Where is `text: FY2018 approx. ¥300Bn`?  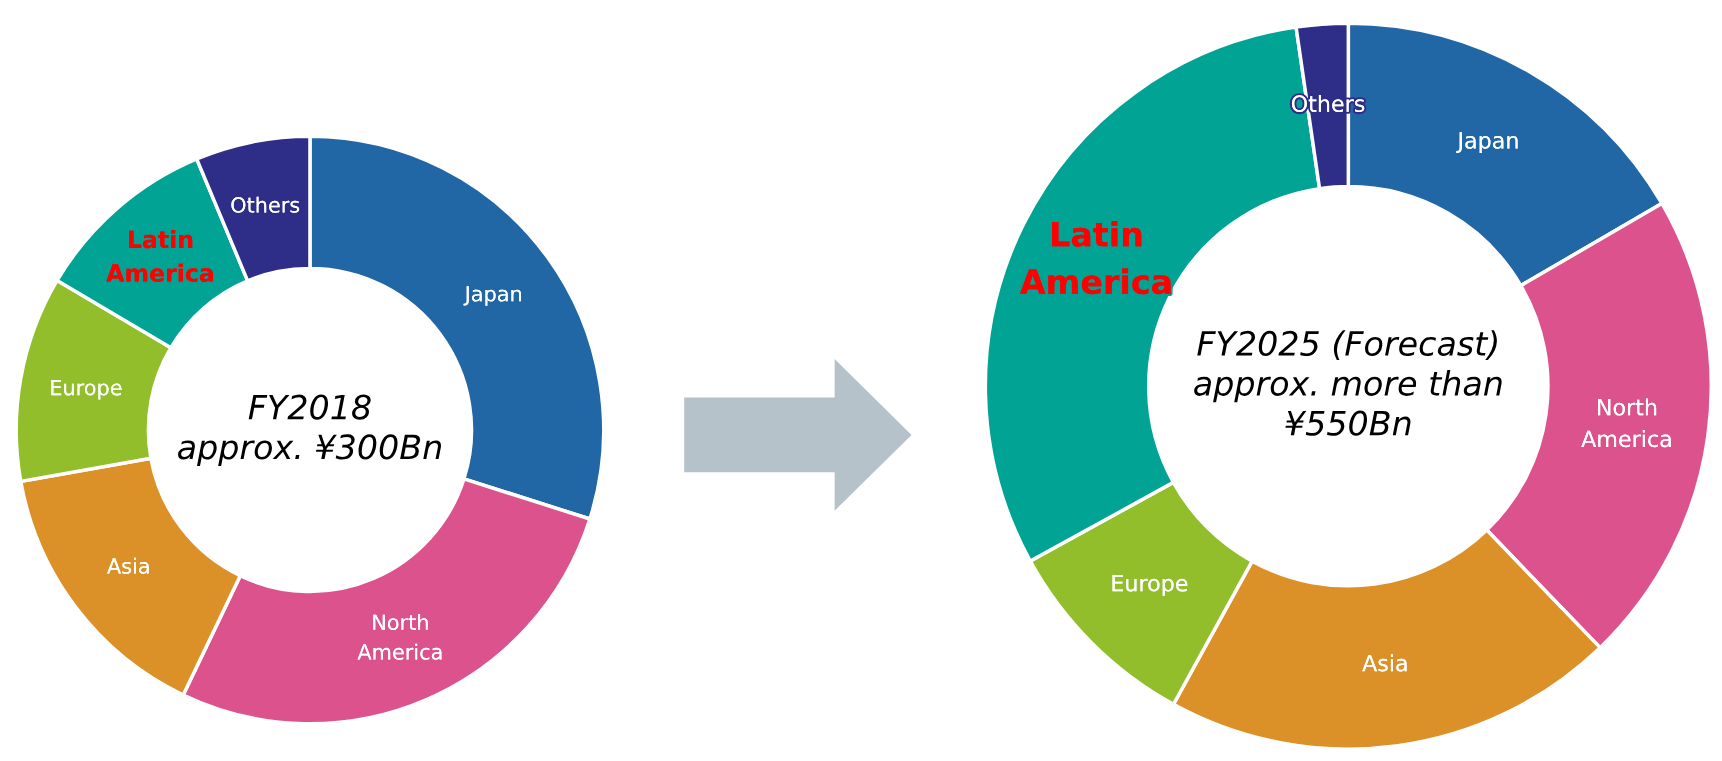 text: FY2018 approx. ¥300Bn is located at coordinates (309, 430).